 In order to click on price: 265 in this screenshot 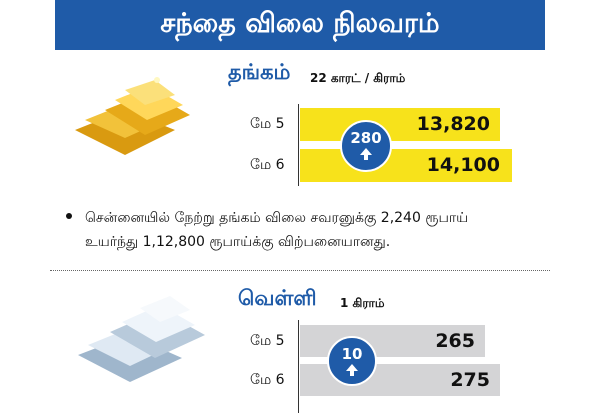, I will do `click(455, 341)`.